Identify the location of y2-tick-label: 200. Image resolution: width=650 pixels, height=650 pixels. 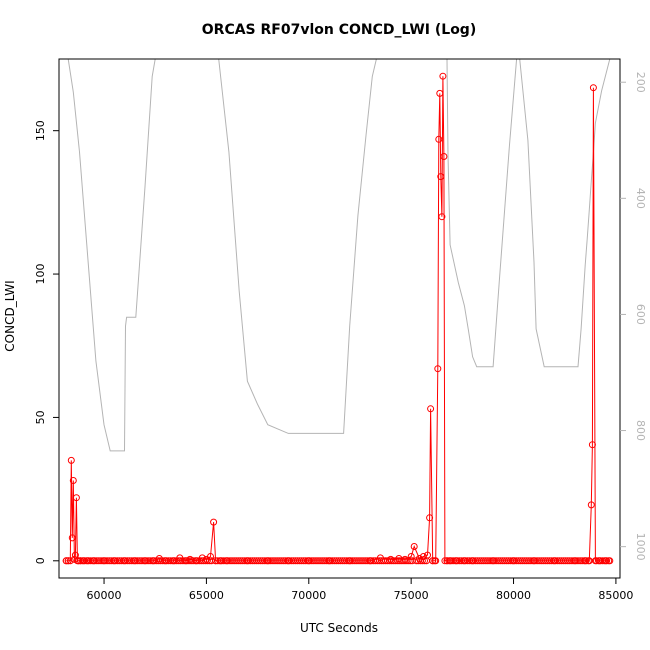
(640, 82).